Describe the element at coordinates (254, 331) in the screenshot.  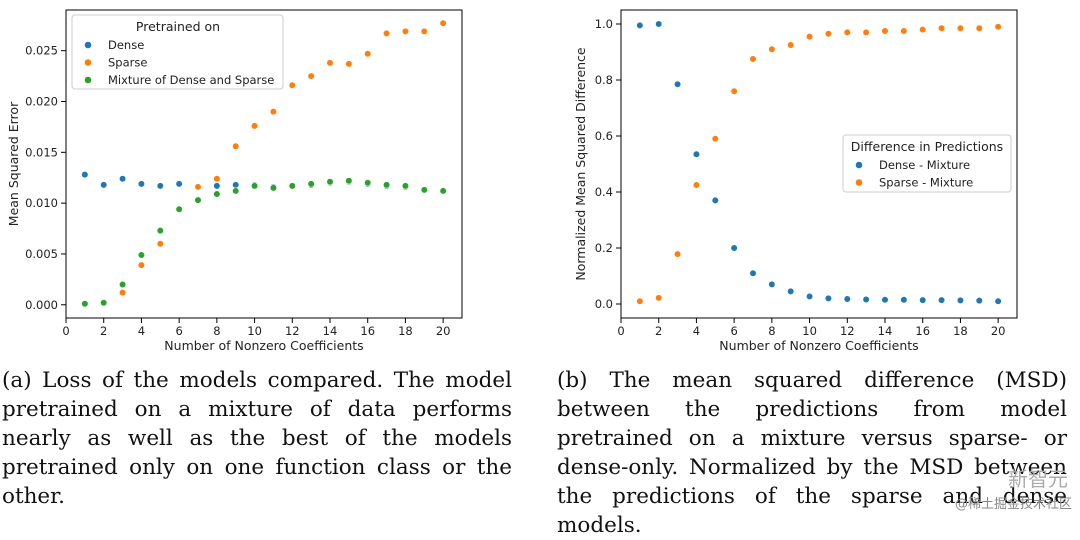
I see `x-tick-label: 10` at that location.